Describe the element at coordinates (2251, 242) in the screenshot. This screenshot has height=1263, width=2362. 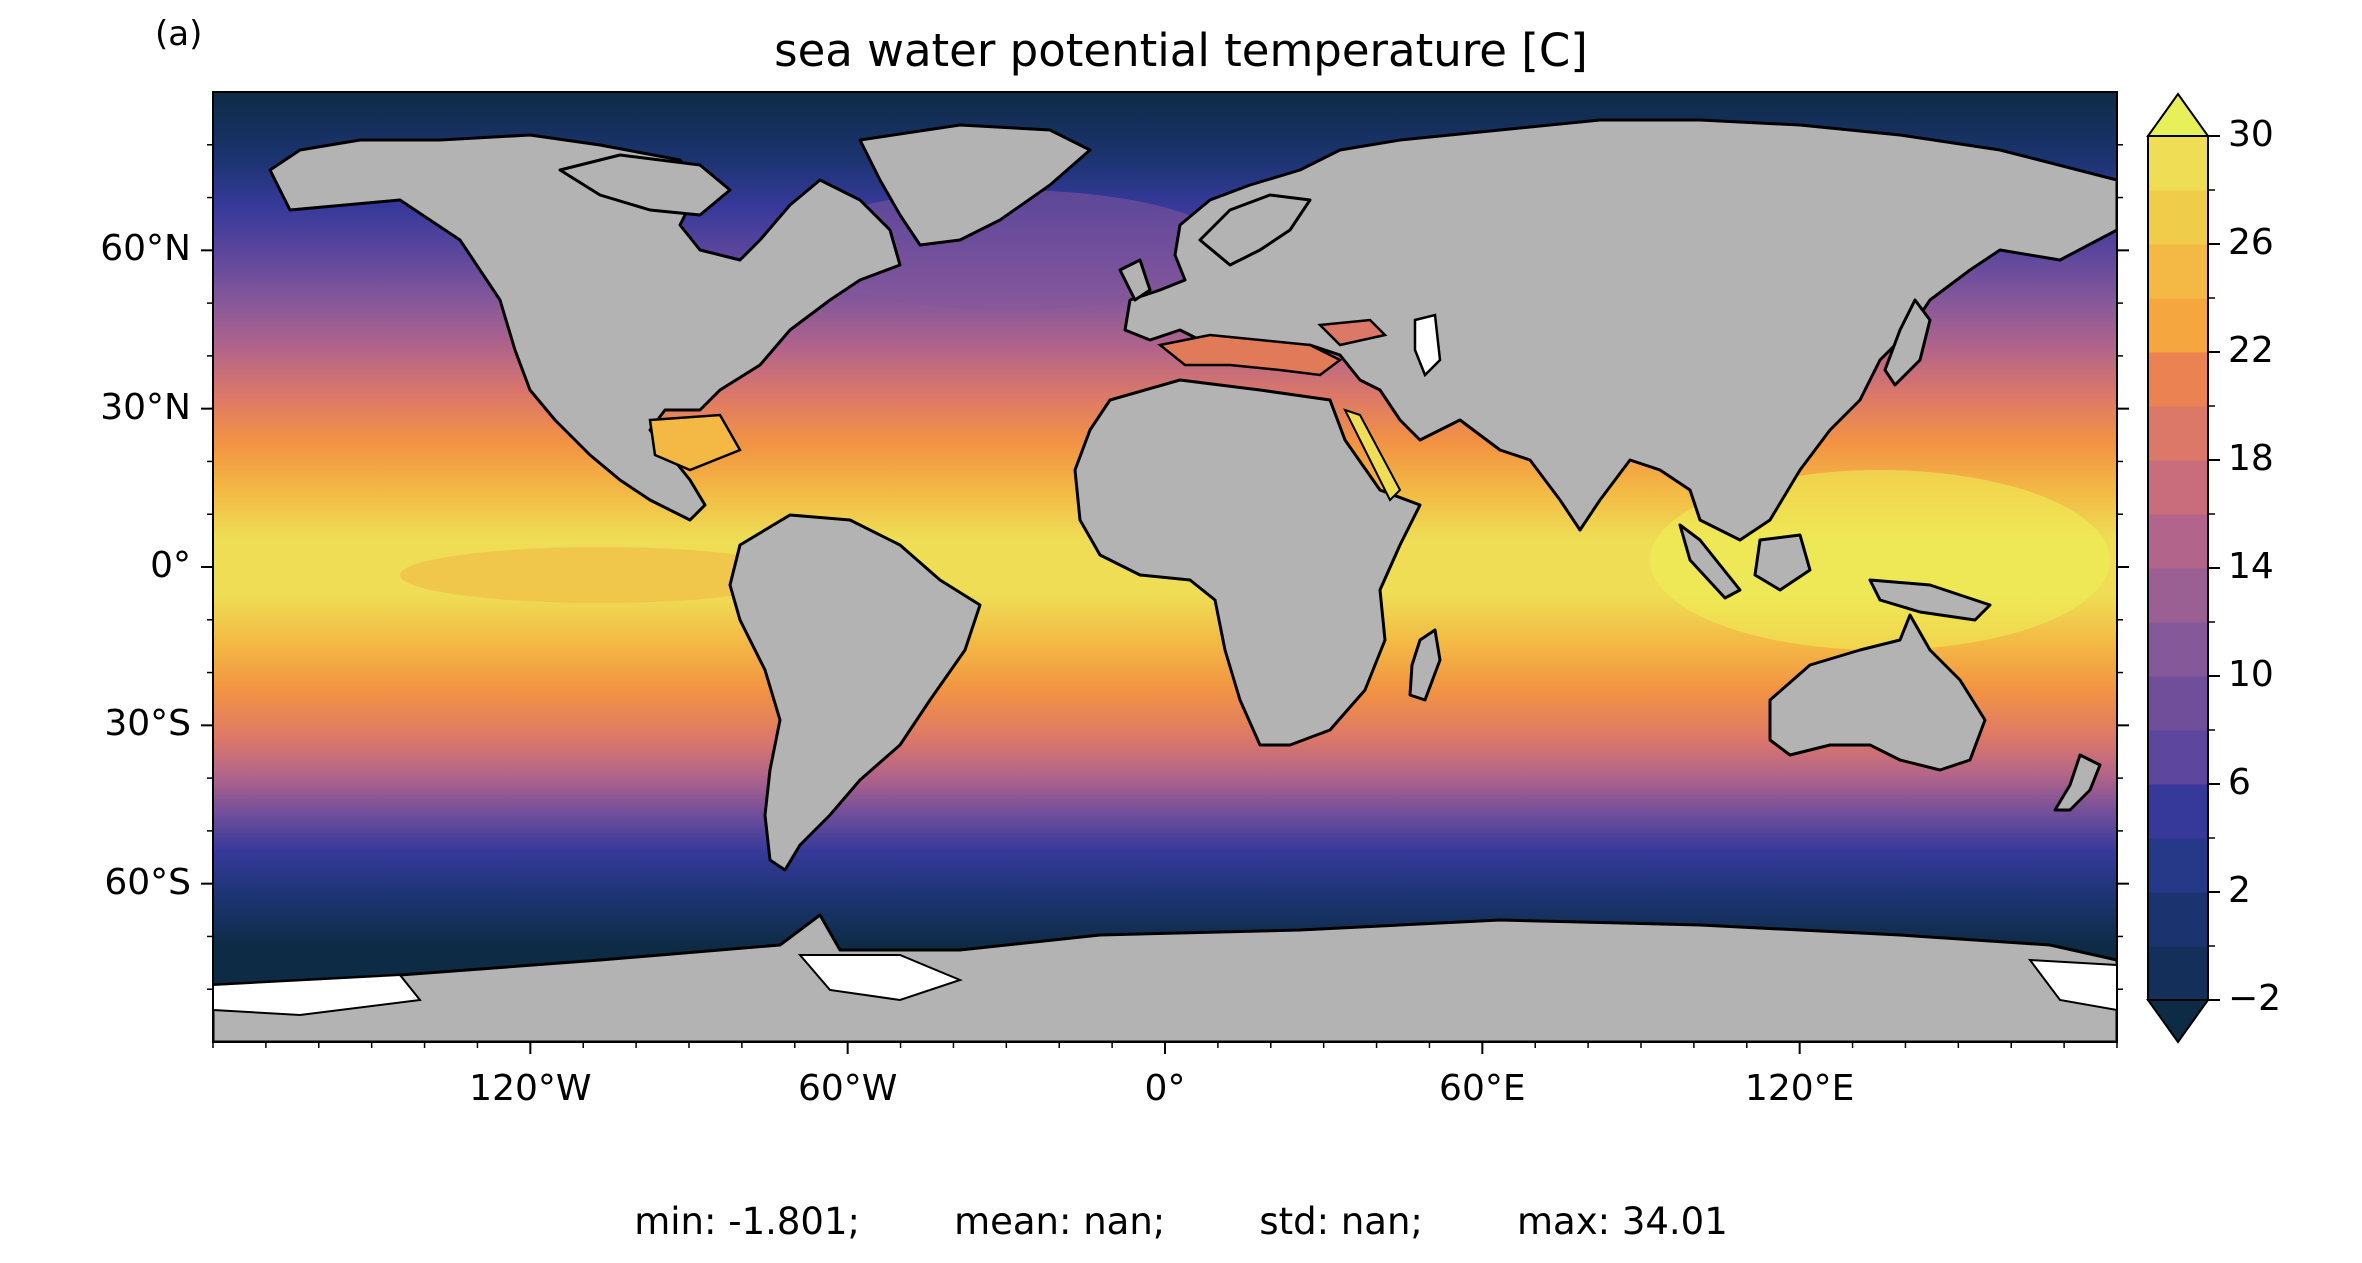
I see `colorbar-tick-label: 26` at that location.